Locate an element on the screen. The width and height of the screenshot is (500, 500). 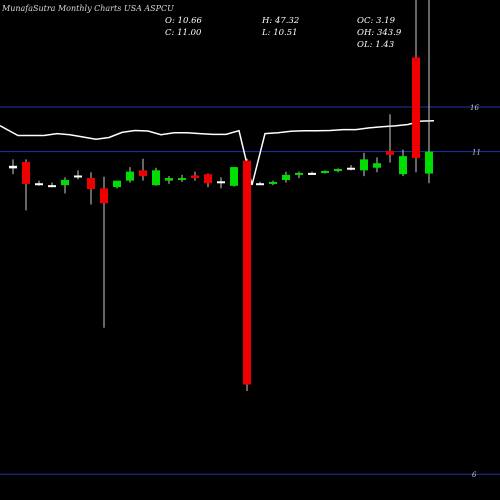
gridline-upper-label: 16 is located at coordinates (474, 108).